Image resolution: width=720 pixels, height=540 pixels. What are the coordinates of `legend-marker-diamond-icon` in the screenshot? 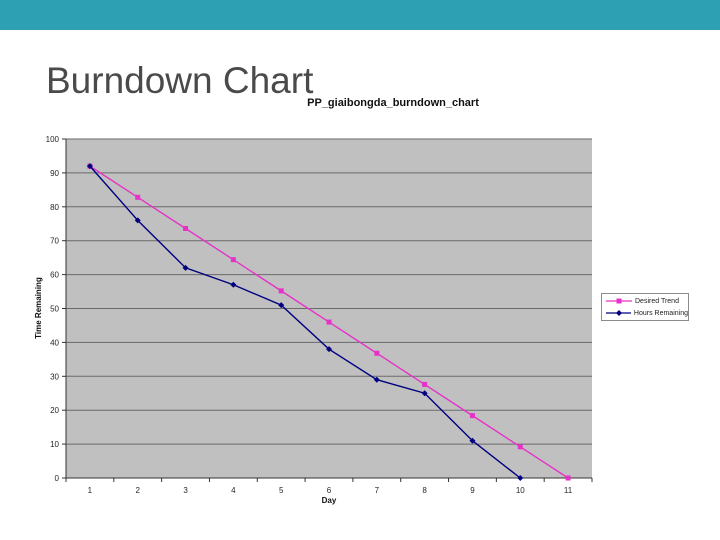 It's located at (618, 313).